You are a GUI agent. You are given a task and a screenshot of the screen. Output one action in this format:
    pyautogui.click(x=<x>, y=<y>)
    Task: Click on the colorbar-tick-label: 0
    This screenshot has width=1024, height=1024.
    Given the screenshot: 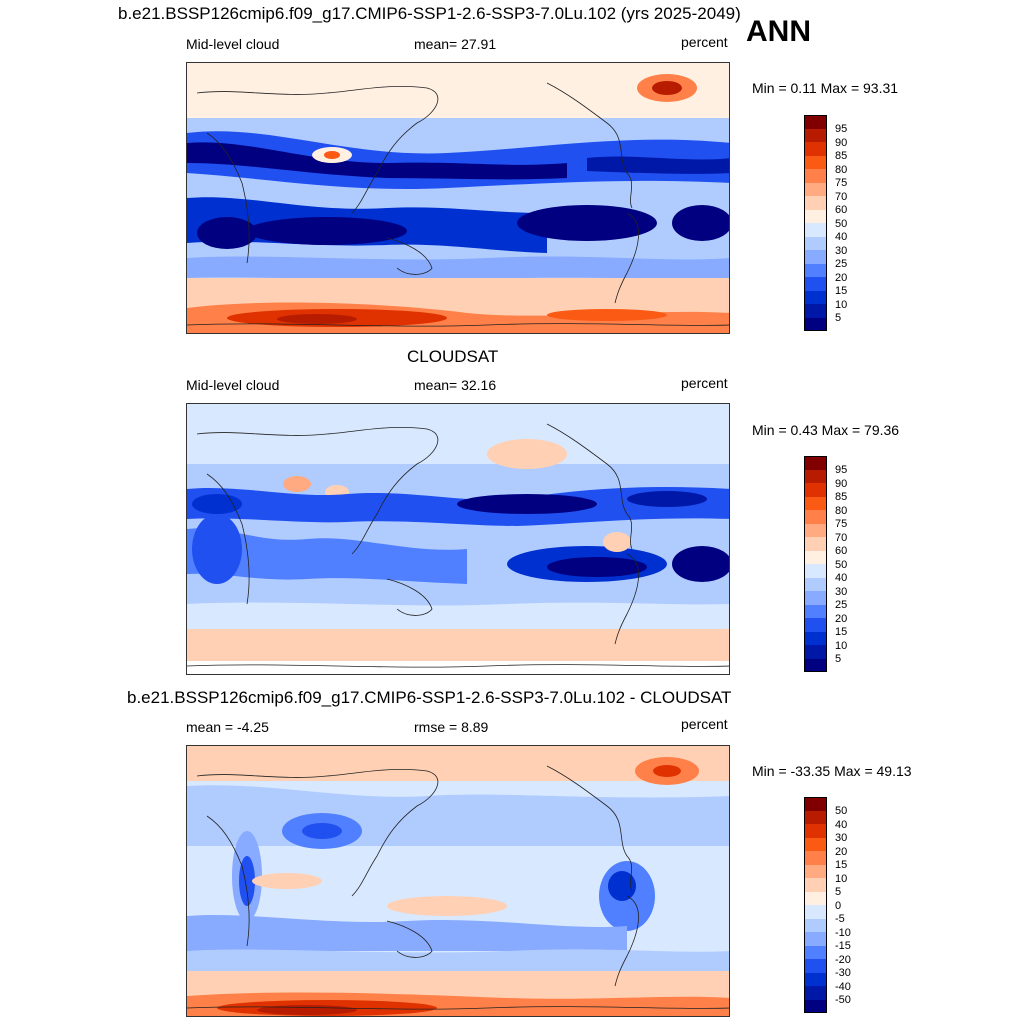 What is the action you would take?
    pyautogui.click(x=838, y=905)
    